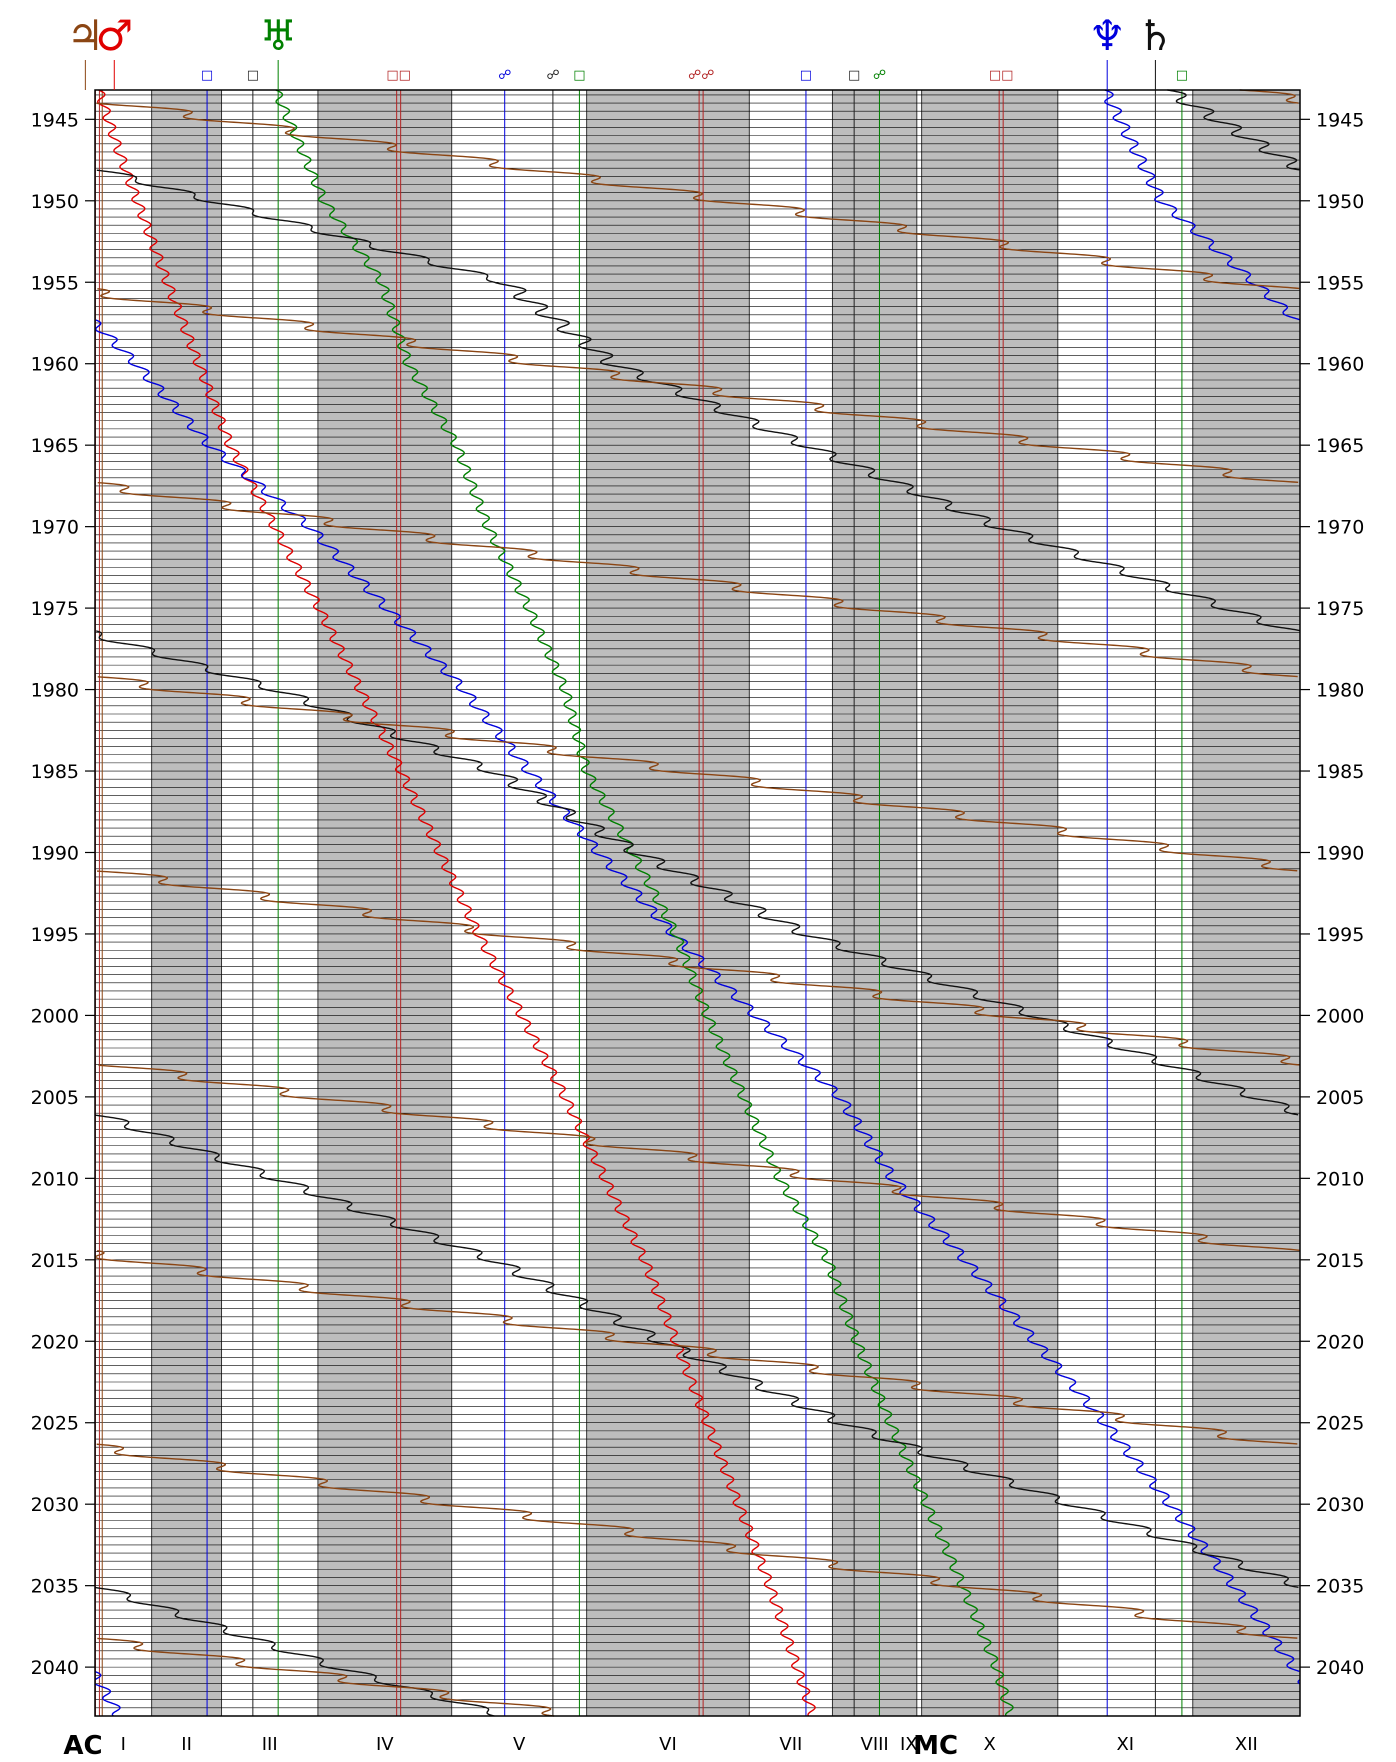 Image resolution: width=1396 pixels, height=1762 pixels. Describe the element at coordinates (385, 1744) in the screenshot. I see `house-label: IV` at that location.